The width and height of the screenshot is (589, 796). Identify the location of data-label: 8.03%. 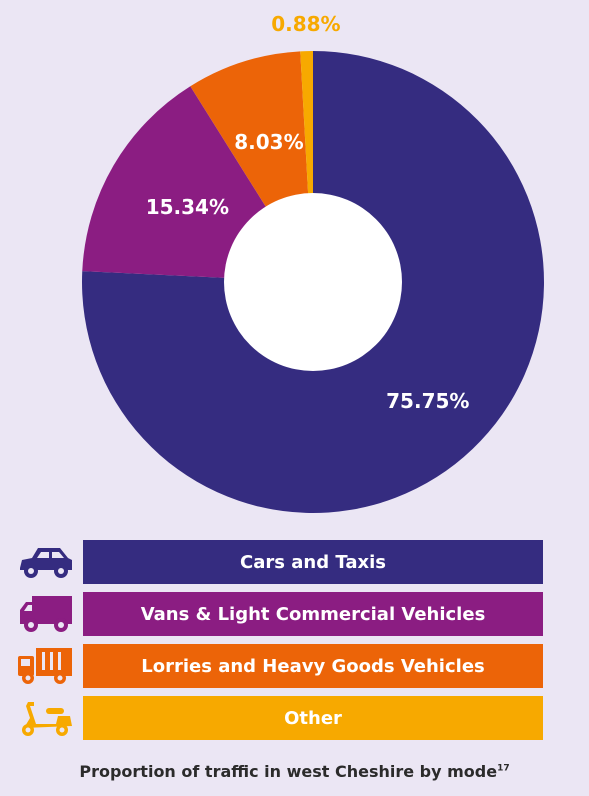
(268, 142).